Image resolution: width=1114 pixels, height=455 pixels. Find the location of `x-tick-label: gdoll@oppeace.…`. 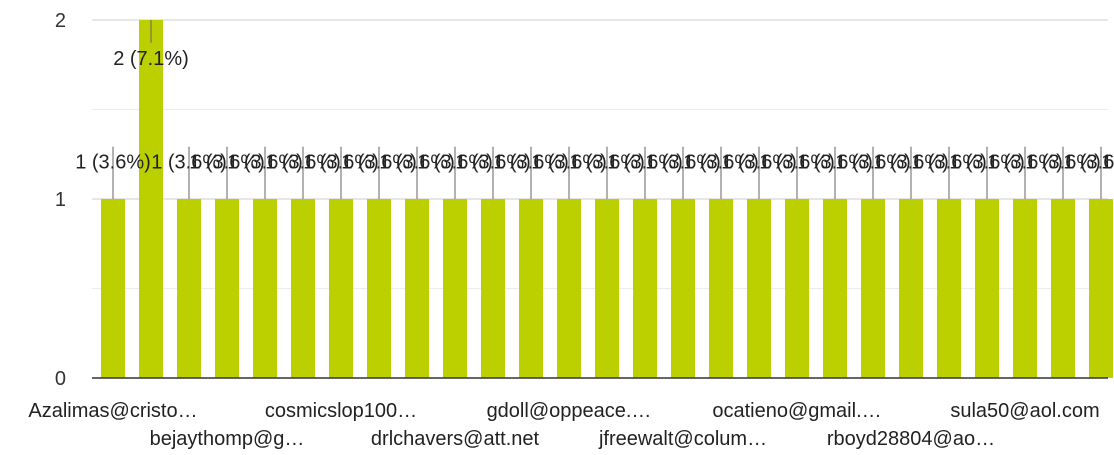

x-tick-label: gdoll@oppeace.… is located at coordinates (569, 411).